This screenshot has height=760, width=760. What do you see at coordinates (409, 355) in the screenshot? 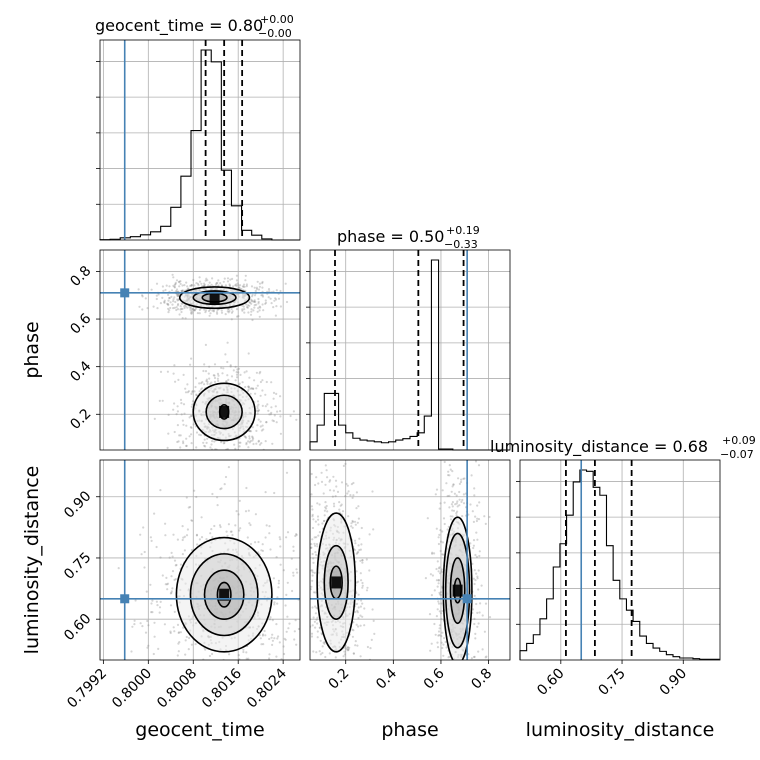
I see `histogram-step-phase` at bounding box center [409, 355].